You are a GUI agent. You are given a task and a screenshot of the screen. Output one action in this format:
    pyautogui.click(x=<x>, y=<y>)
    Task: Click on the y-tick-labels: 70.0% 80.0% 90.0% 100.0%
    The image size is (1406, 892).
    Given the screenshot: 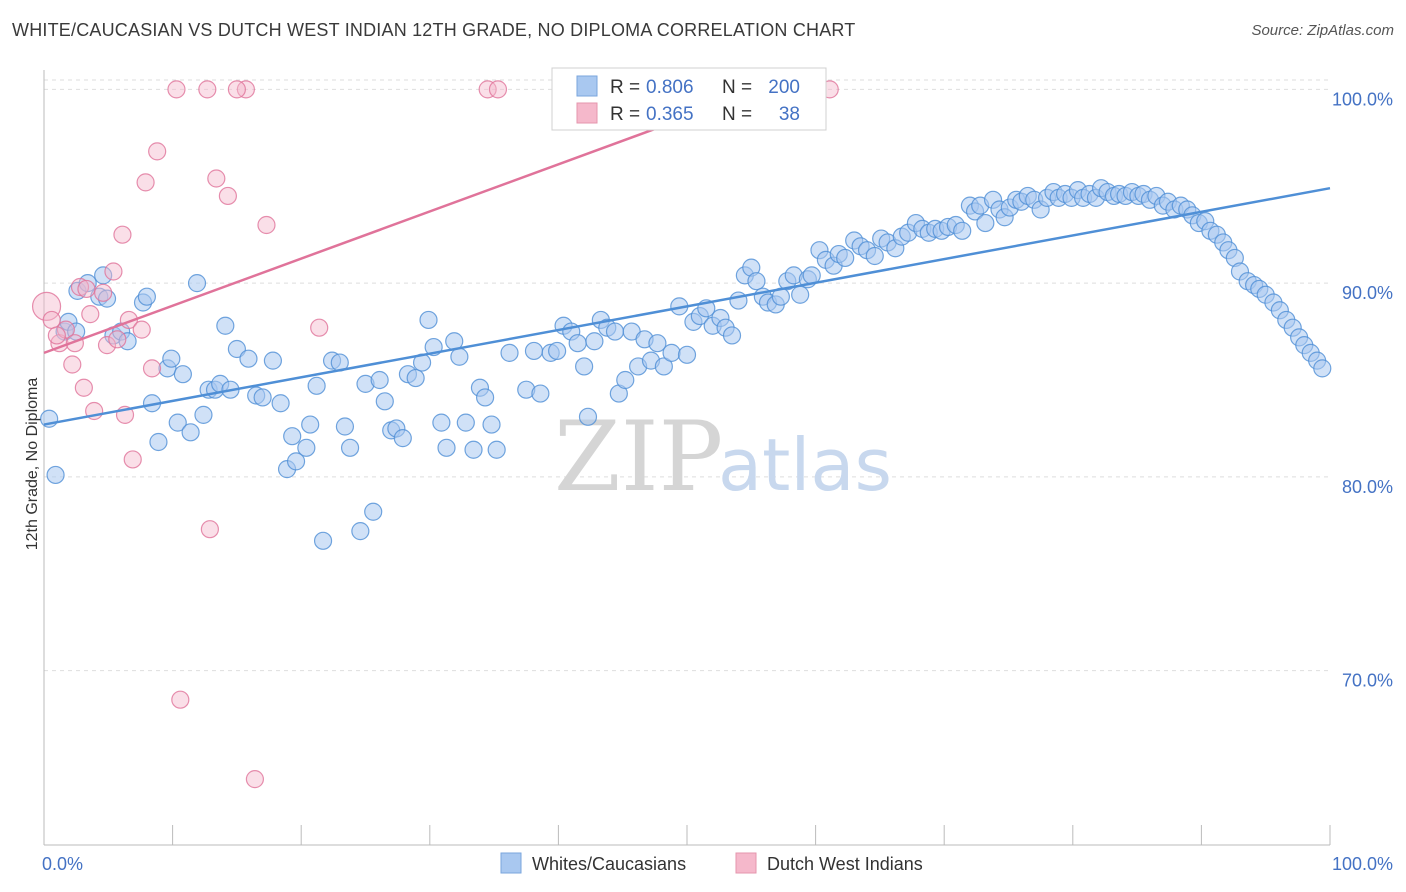 What is the action you would take?
    pyautogui.click(x=1362, y=389)
    